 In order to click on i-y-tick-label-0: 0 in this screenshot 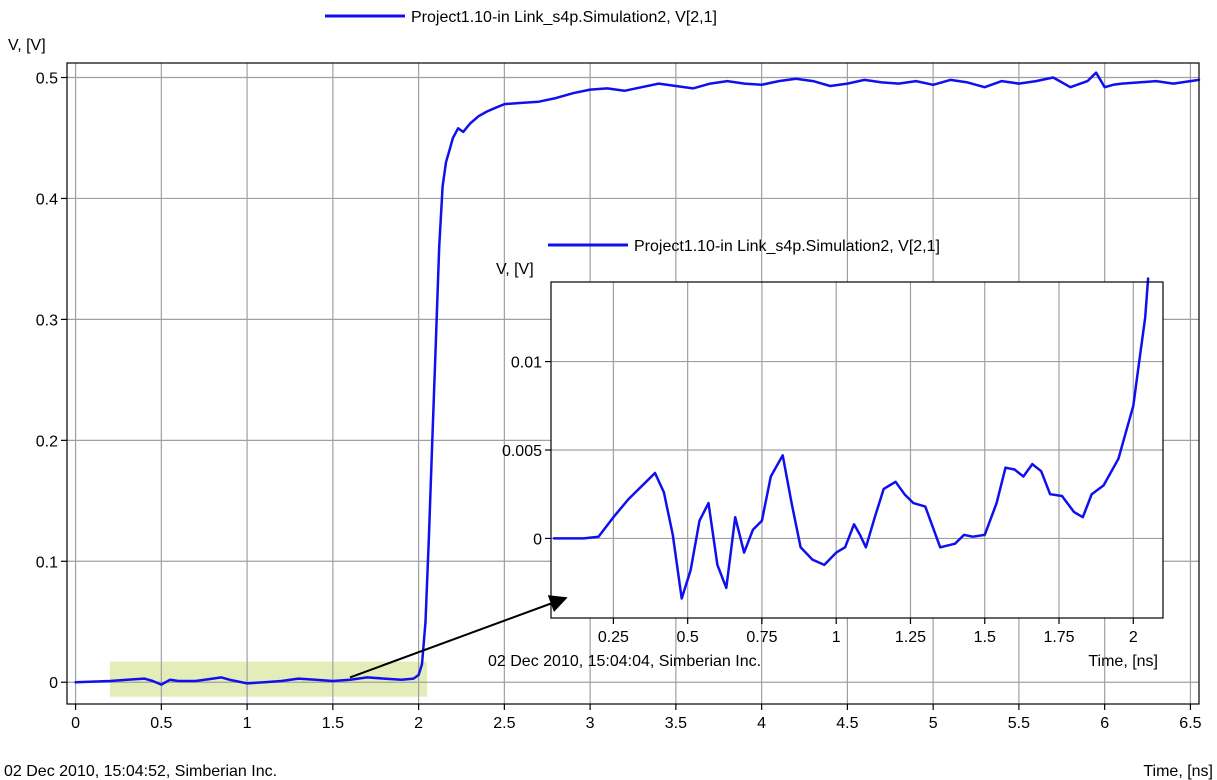, I will do `click(537, 539)`.